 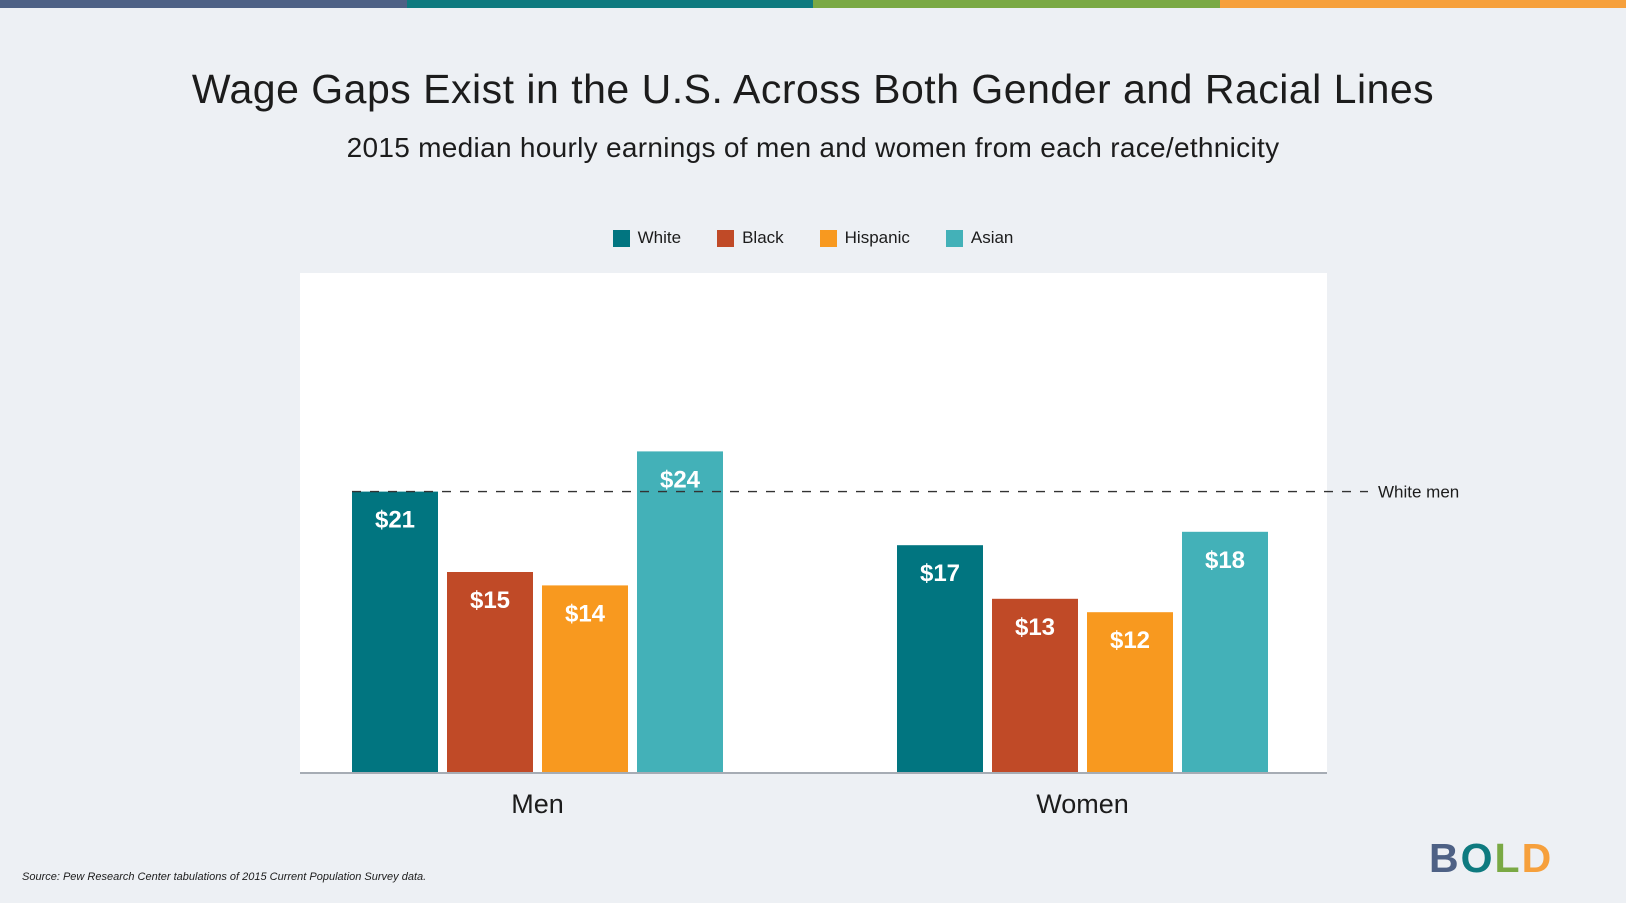 I want to click on top-color-bar, so click(x=813, y=4).